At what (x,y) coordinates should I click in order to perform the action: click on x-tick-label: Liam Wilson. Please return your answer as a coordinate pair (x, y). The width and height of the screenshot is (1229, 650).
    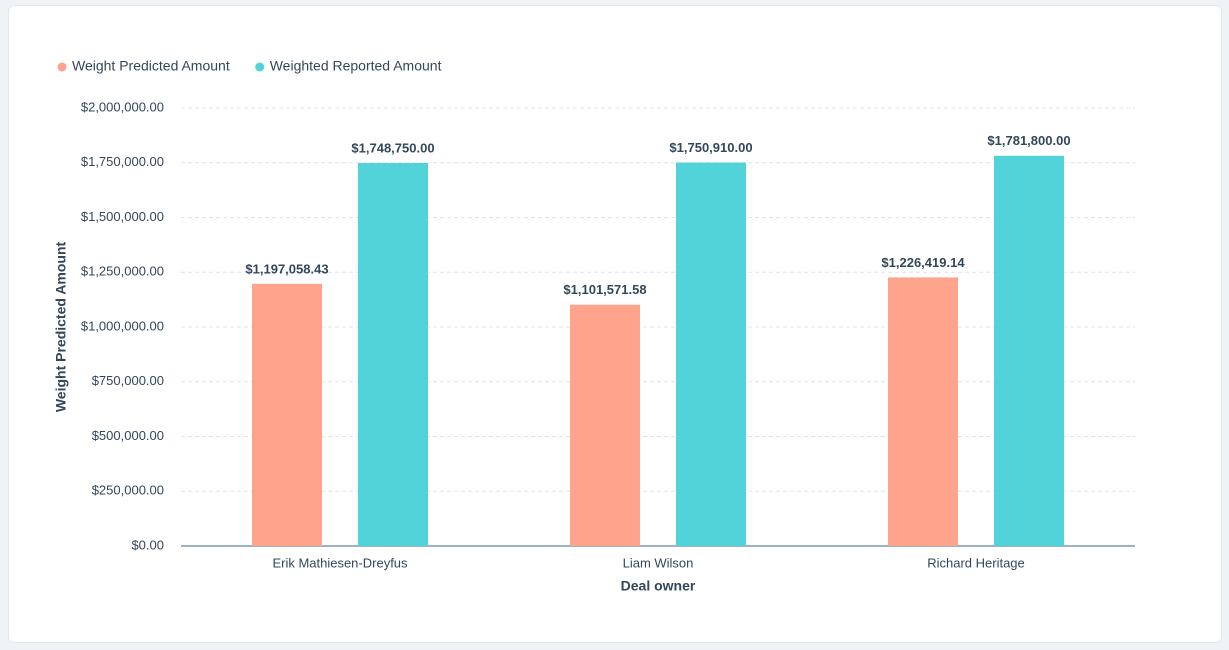
    Looking at the image, I should click on (658, 562).